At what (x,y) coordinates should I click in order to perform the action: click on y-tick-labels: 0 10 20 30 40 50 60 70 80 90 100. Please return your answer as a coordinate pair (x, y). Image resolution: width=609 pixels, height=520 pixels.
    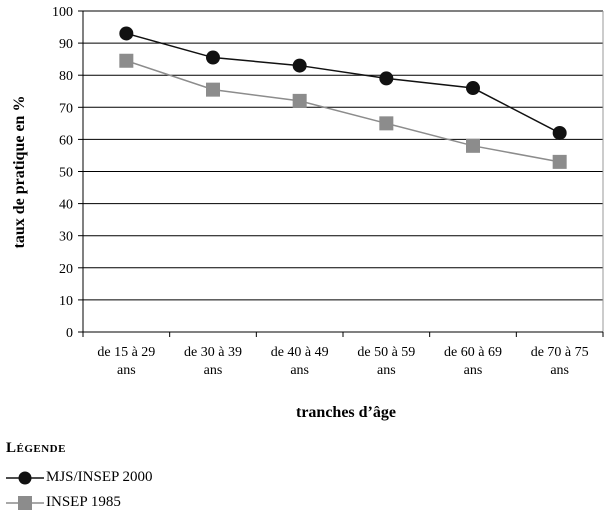
    Looking at the image, I should click on (62, 173).